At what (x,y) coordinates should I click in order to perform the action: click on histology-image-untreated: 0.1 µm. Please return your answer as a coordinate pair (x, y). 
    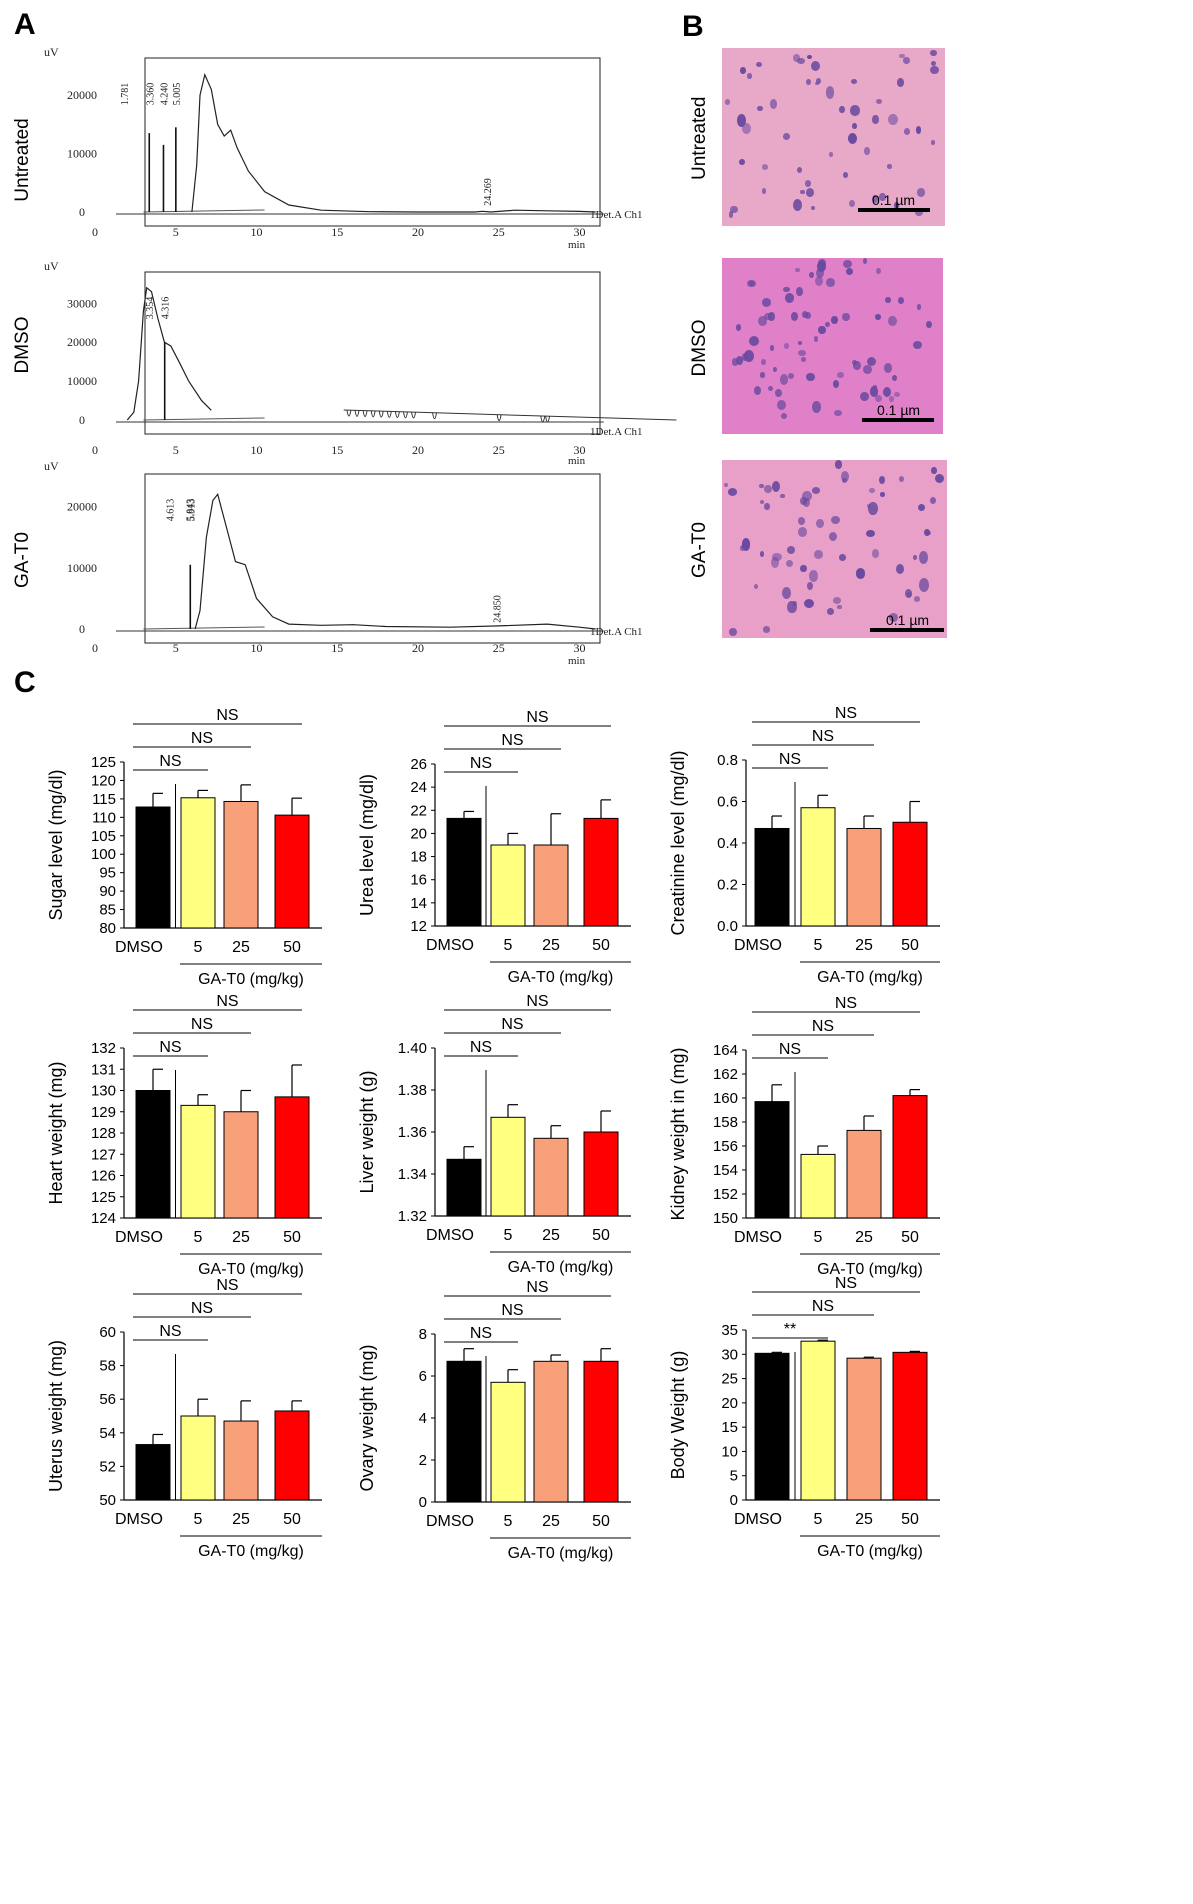
    Looking at the image, I should click on (833, 137).